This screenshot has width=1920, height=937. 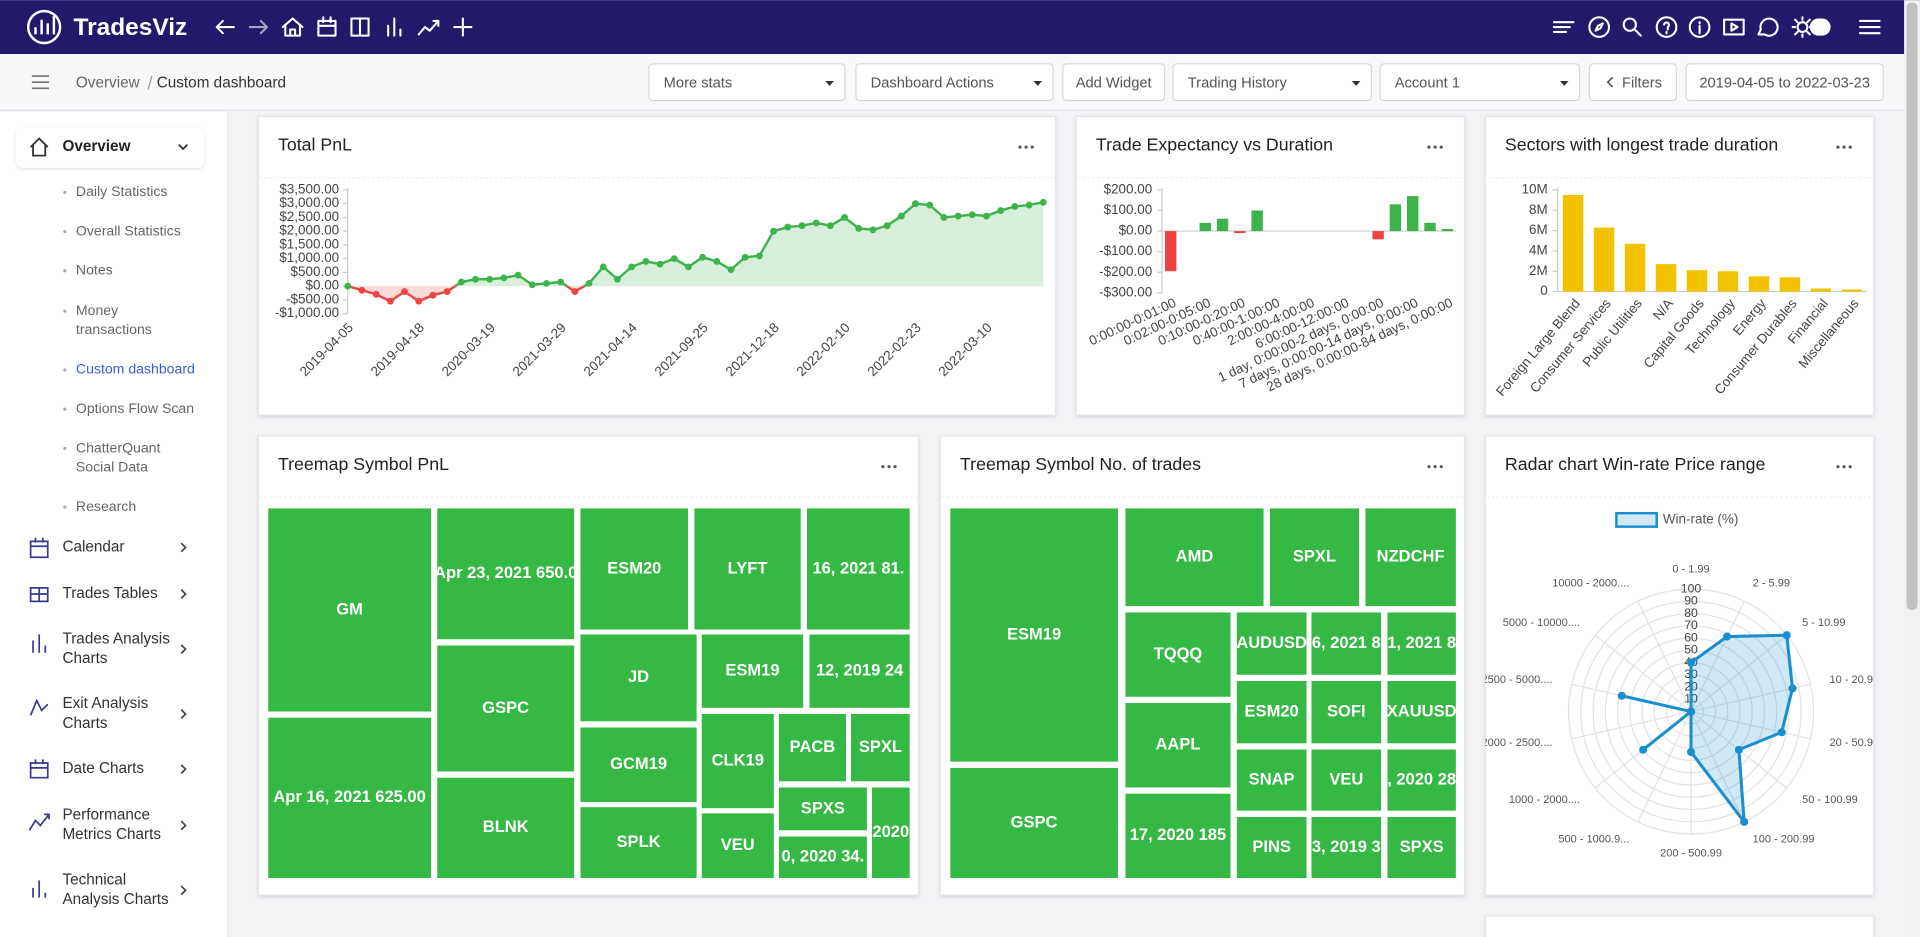 What do you see at coordinates (394, 27) in the screenshot?
I see `nav-bars` at bounding box center [394, 27].